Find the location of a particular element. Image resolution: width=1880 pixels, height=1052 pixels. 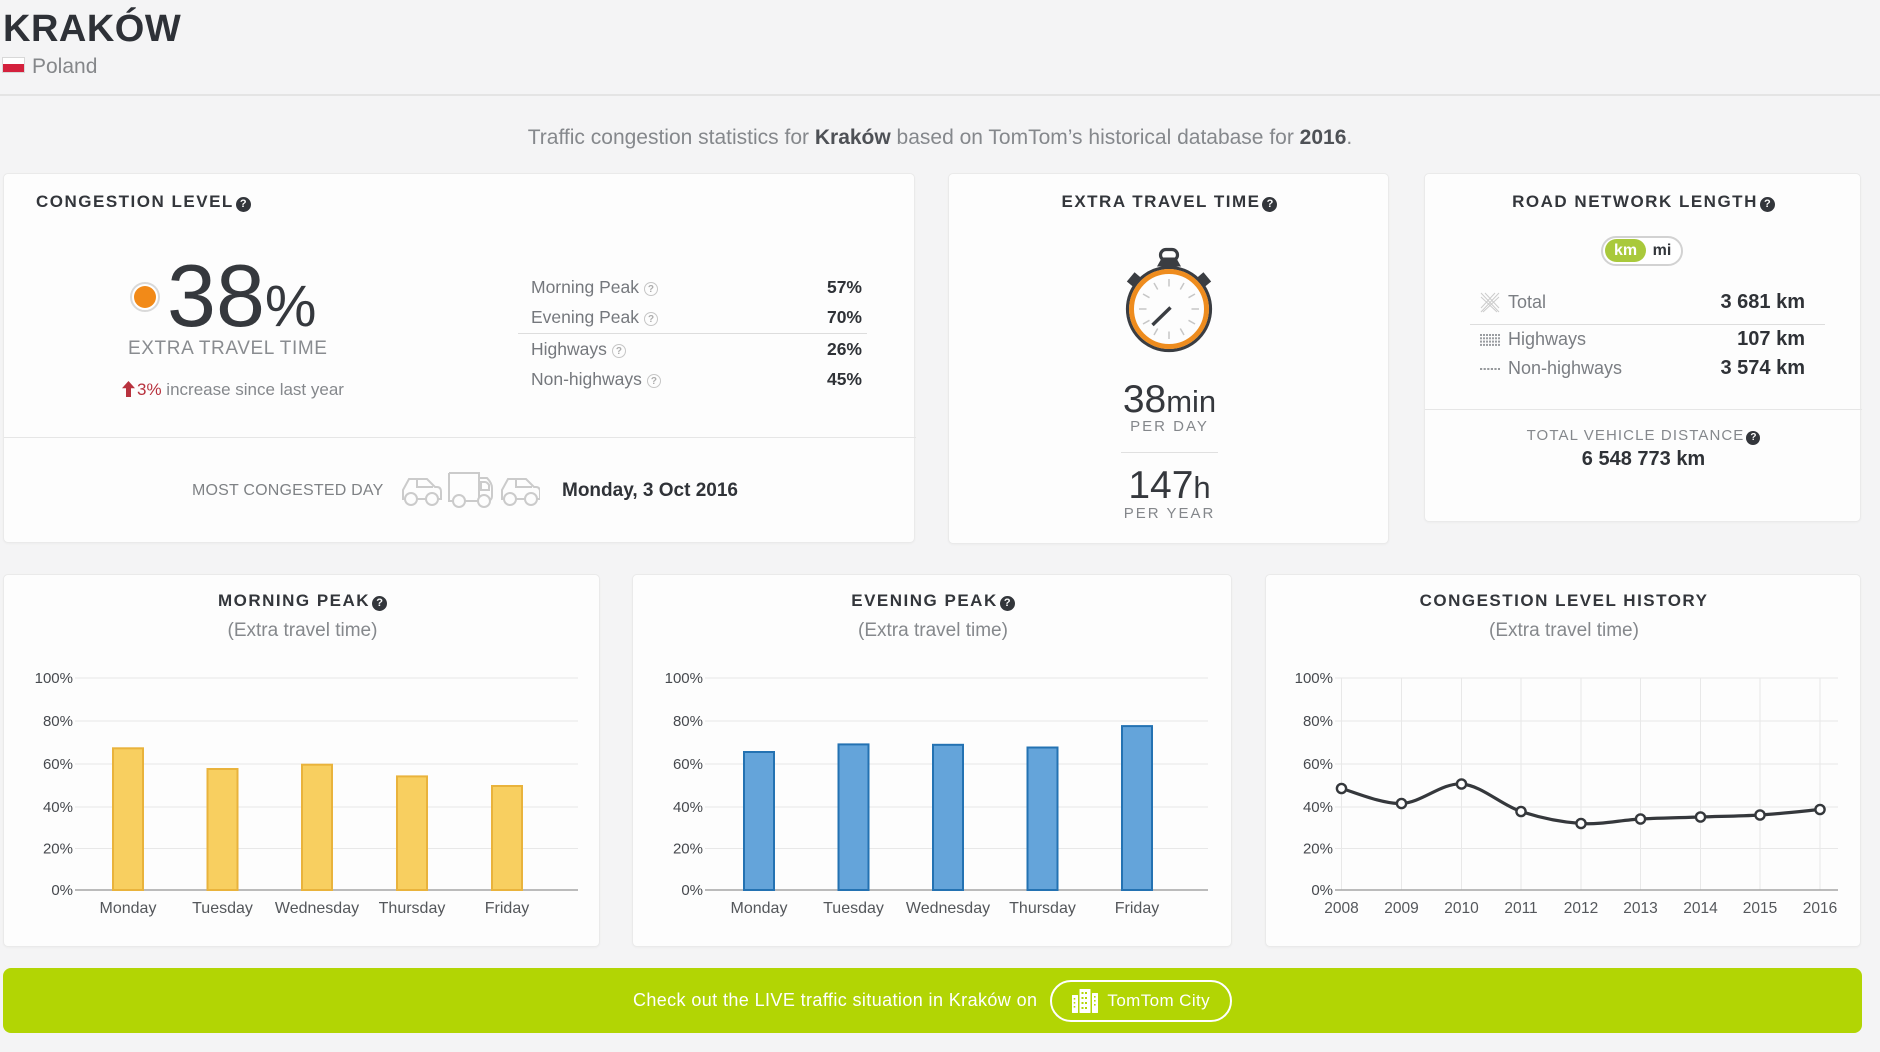

svg-text: 2011 is located at coordinates (1520, 908).